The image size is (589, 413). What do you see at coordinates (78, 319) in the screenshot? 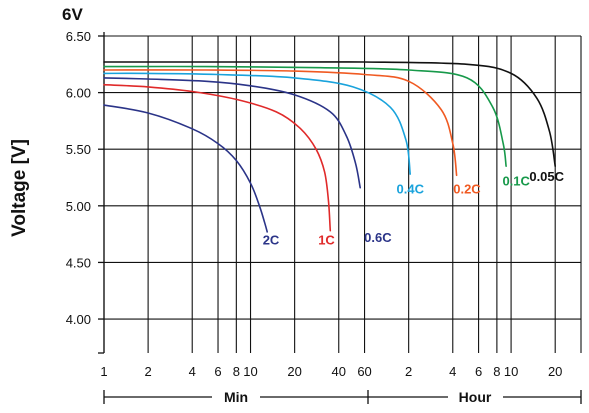
I see `y-tick-label-5: 4.00` at bounding box center [78, 319].